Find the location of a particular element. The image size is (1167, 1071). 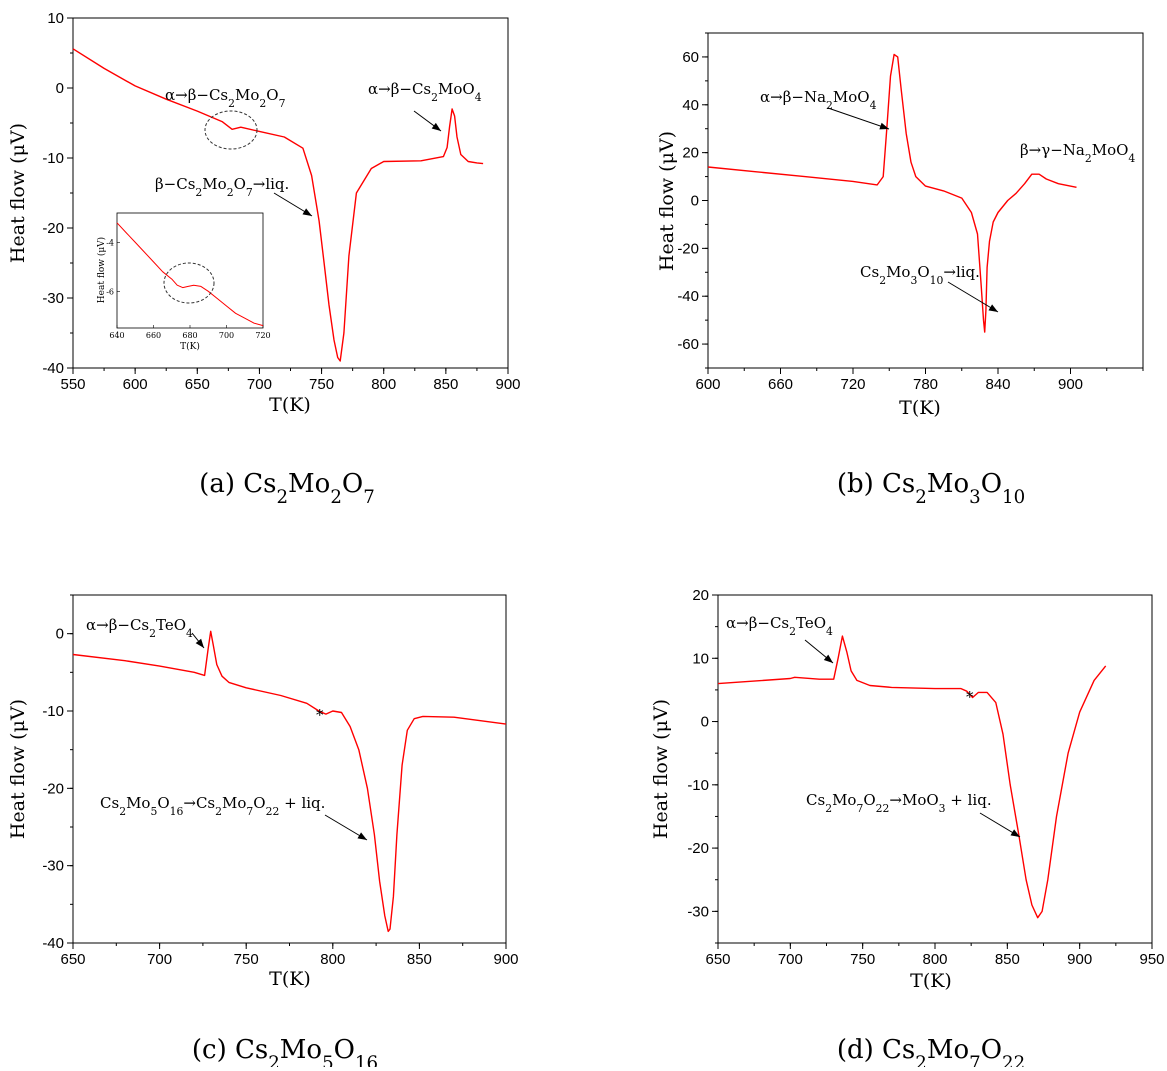

inset-x-title: T(K) is located at coordinates (190, 346).